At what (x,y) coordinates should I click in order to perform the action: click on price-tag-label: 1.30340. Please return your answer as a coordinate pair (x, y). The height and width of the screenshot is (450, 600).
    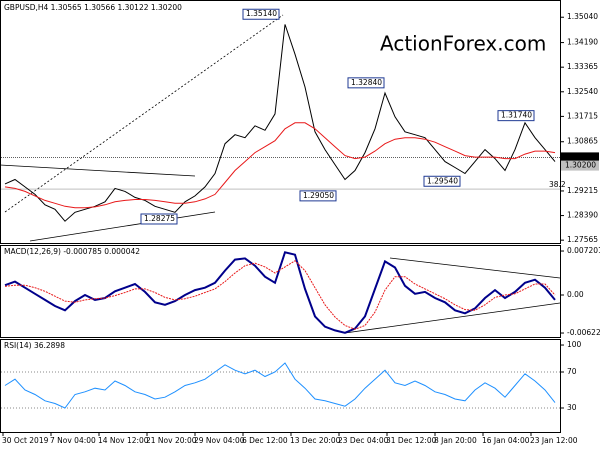
    Looking at the image, I should click on (580, 156).